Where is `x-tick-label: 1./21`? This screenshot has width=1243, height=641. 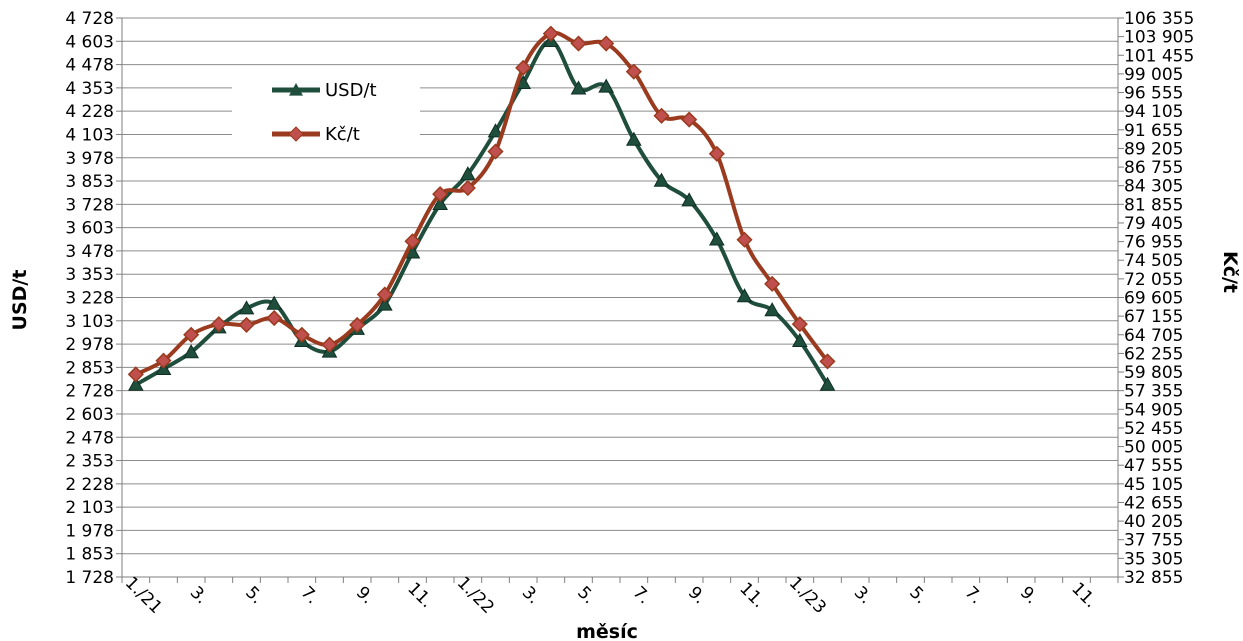
x-tick-label: 1./21 is located at coordinates (143, 595).